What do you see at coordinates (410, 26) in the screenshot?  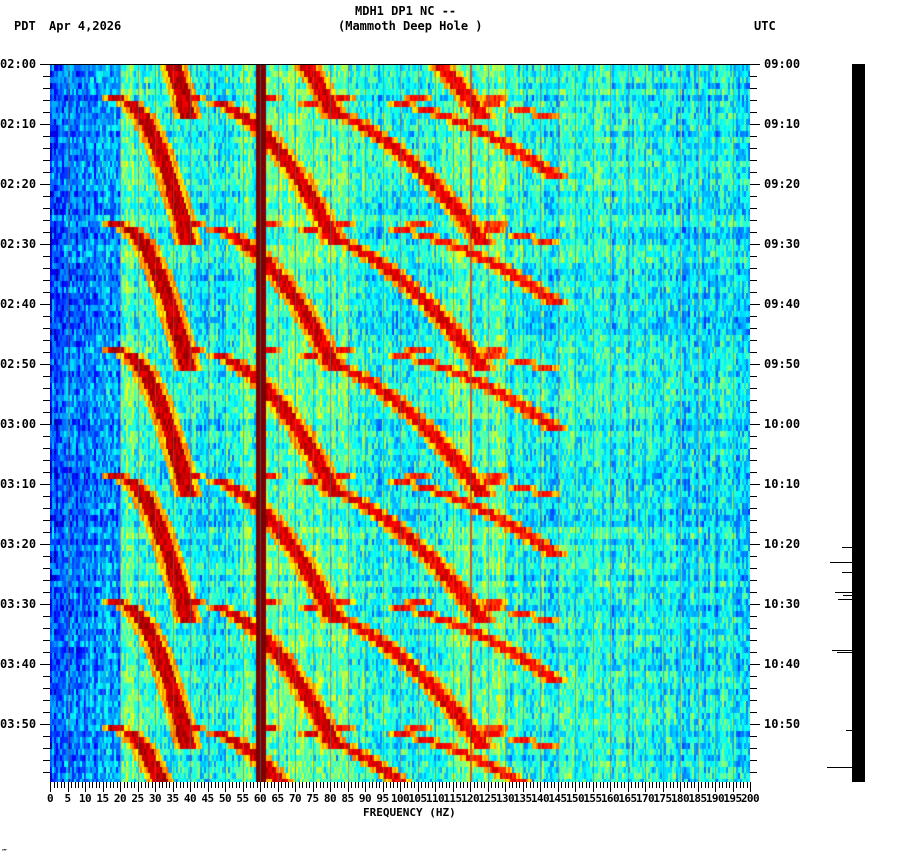 I see `site-title: (Mammoth Deep Hole )` at bounding box center [410, 26].